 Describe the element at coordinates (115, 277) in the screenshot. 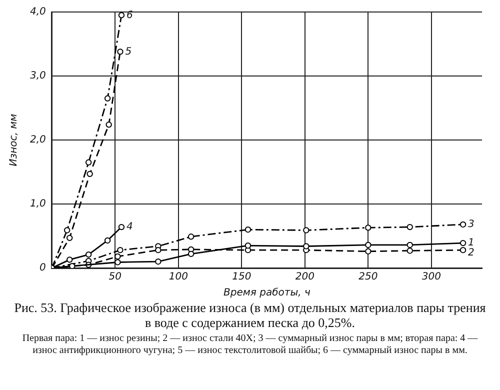

I see `x-tick-label: 50` at that location.